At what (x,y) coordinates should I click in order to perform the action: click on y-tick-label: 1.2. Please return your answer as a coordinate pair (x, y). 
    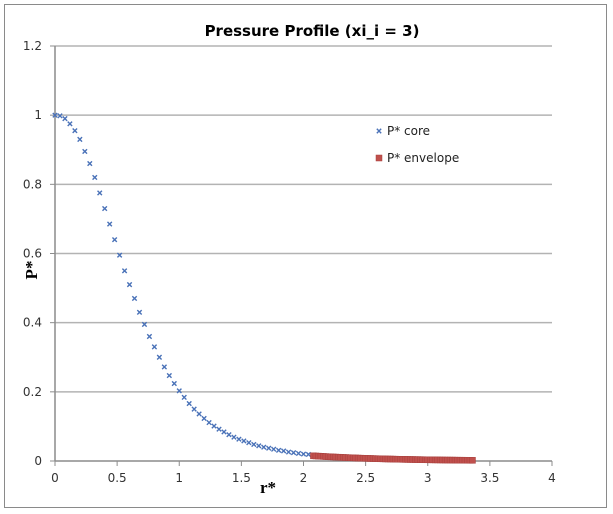
    Looking at the image, I should click on (32, 46).